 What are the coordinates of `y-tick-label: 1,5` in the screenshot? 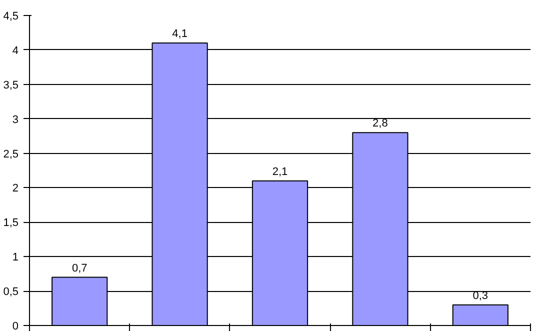 It's located at (11, 223).